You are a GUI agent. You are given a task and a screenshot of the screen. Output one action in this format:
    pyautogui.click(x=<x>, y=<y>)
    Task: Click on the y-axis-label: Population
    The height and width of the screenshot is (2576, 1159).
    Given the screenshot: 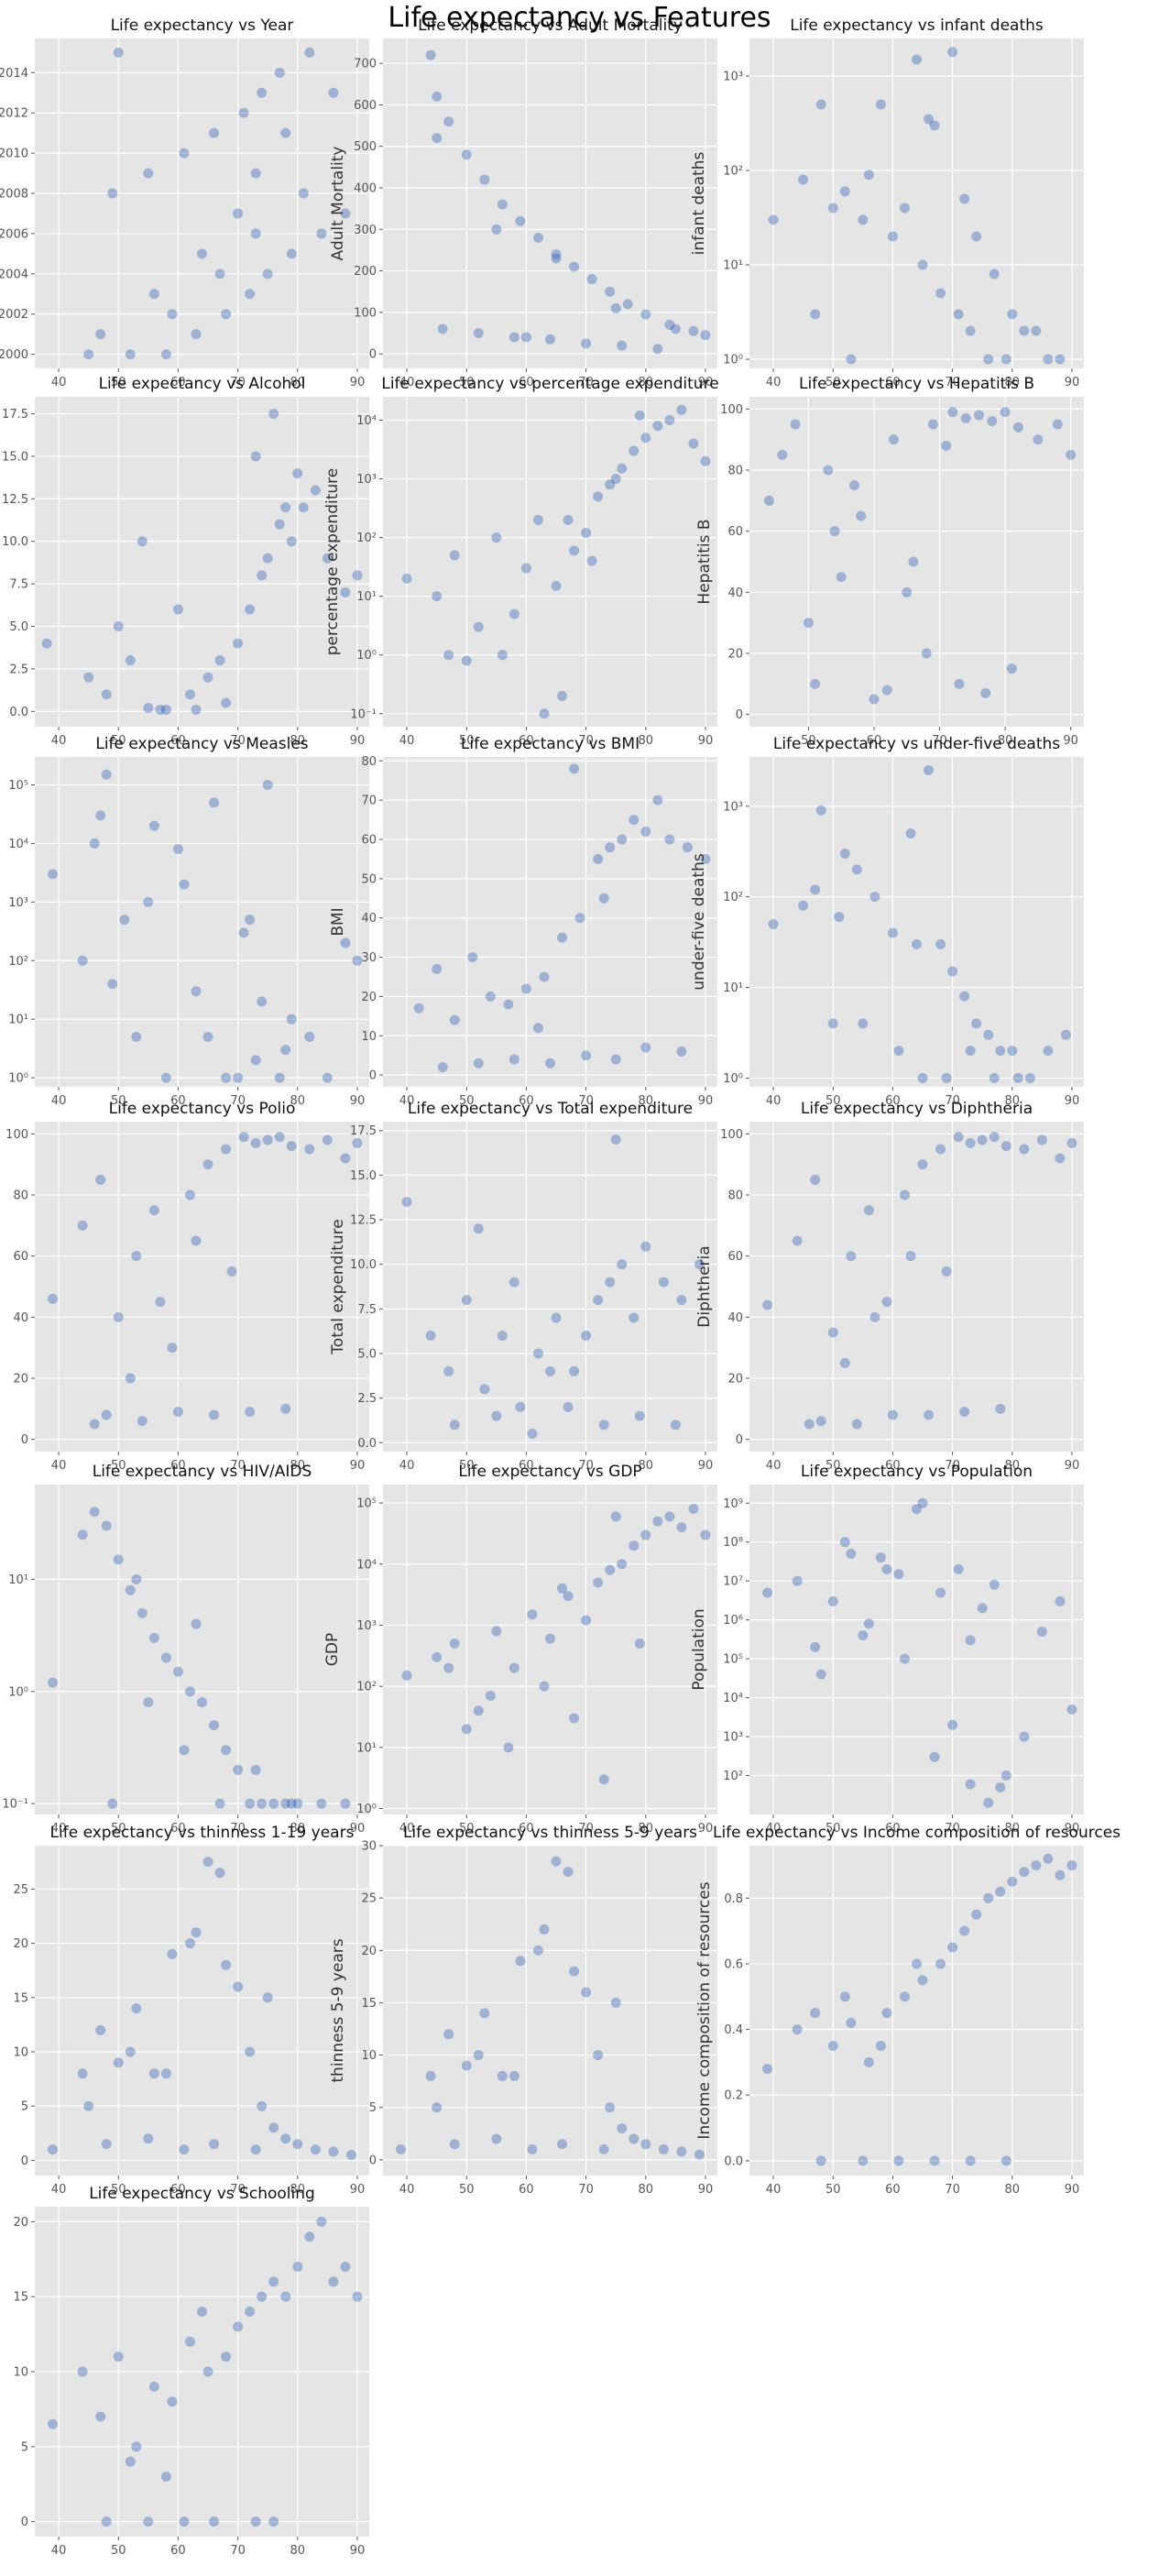 What is the action you would take?
    pyautogui.click(x=699, y=1649)
    